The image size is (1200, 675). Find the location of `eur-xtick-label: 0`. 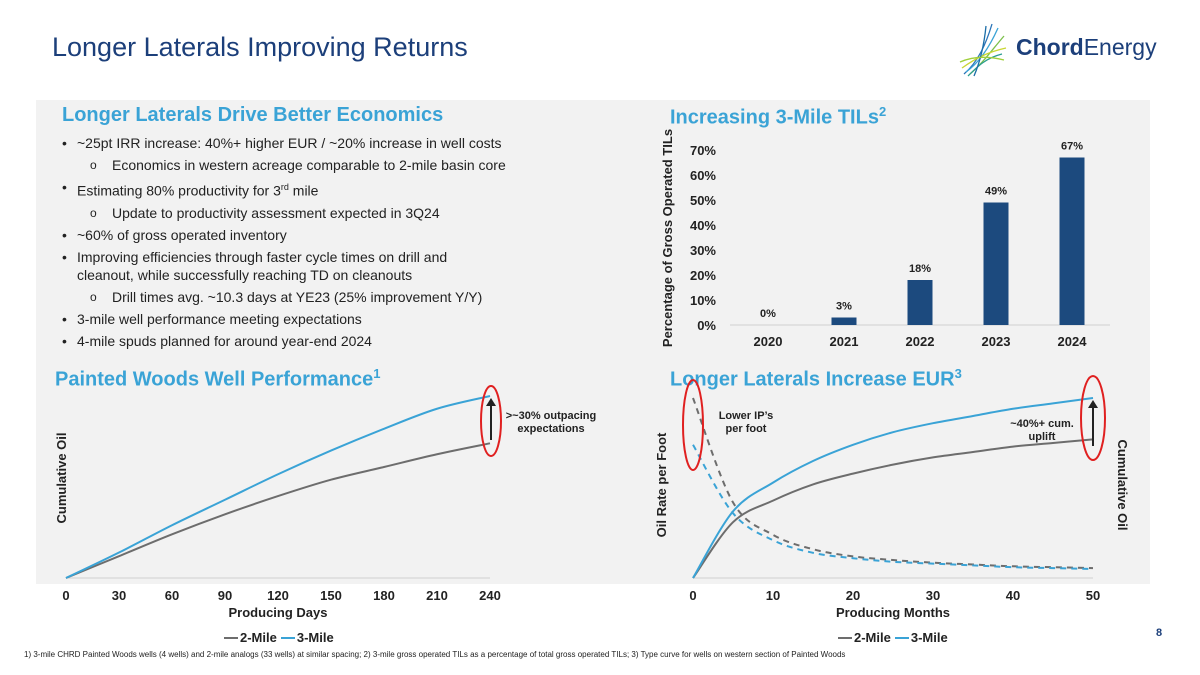

eur-xtick-label: 0 is located at coordinates (692, 595).